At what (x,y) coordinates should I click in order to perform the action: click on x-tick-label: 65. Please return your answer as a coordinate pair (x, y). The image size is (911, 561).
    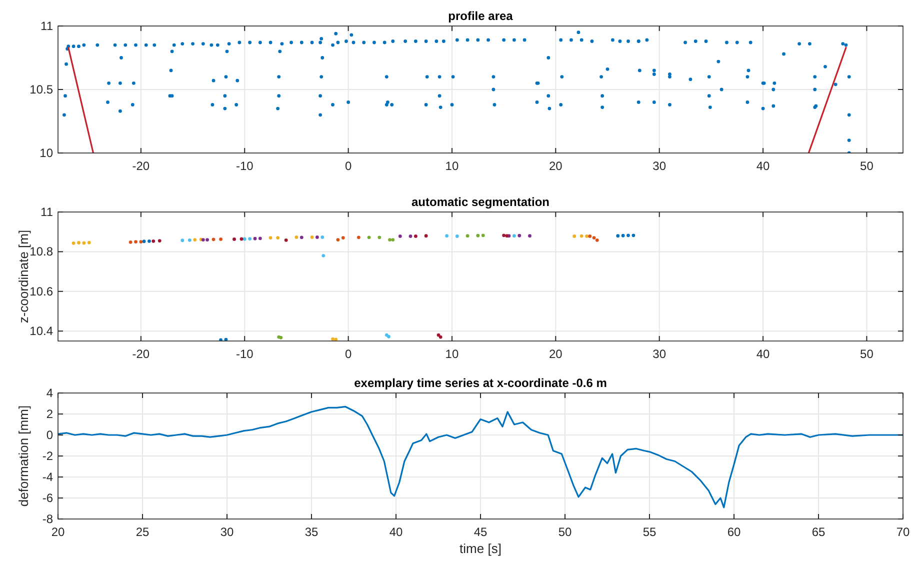
    Looking at the image, I should click on (819, 532).